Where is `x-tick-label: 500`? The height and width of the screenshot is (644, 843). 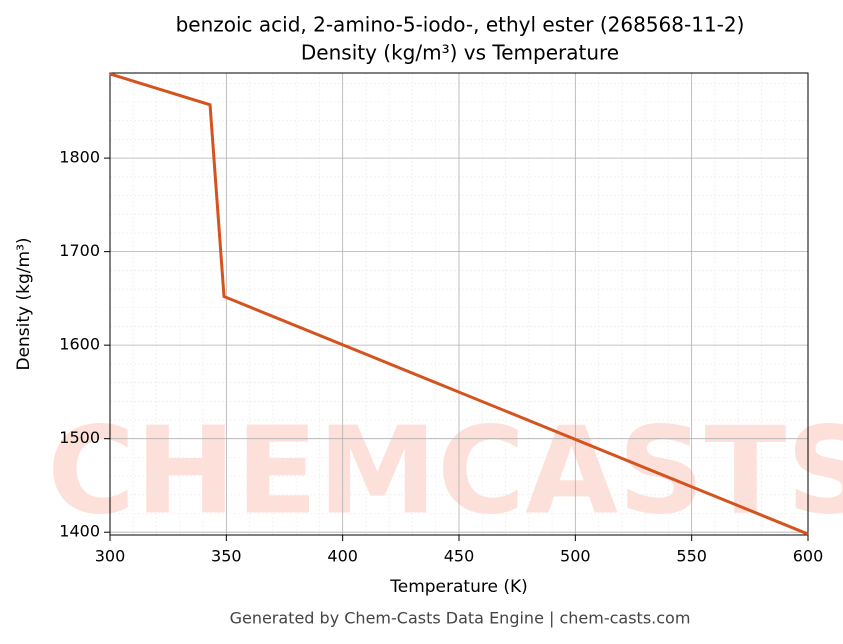
x-tick-label: 500 is located at coordinates (575, 556).